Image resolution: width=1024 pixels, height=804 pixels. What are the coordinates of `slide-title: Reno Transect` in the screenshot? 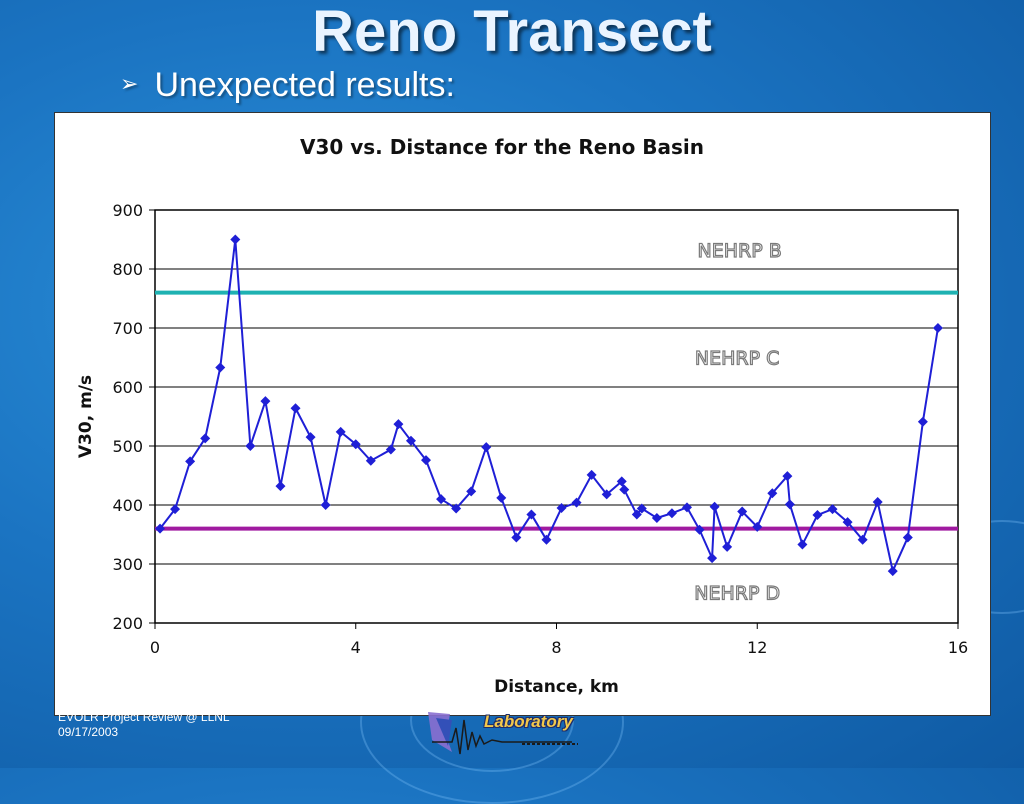 It's located at (512, 32).